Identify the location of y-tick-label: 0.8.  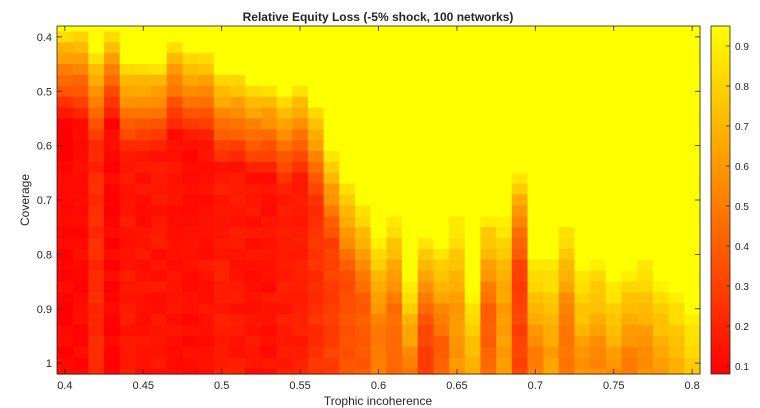
(44, 255).